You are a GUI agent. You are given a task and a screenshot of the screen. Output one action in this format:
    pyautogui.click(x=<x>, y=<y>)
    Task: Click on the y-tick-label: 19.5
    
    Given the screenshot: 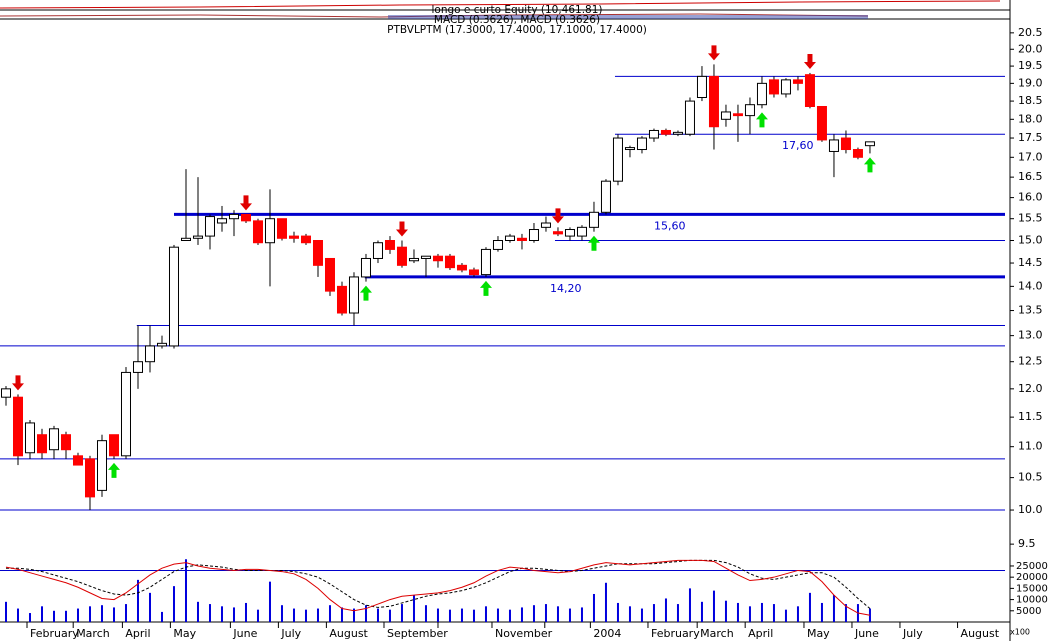 What is the action you would take?
    pyautogui.click(x=1030, y=65)
    